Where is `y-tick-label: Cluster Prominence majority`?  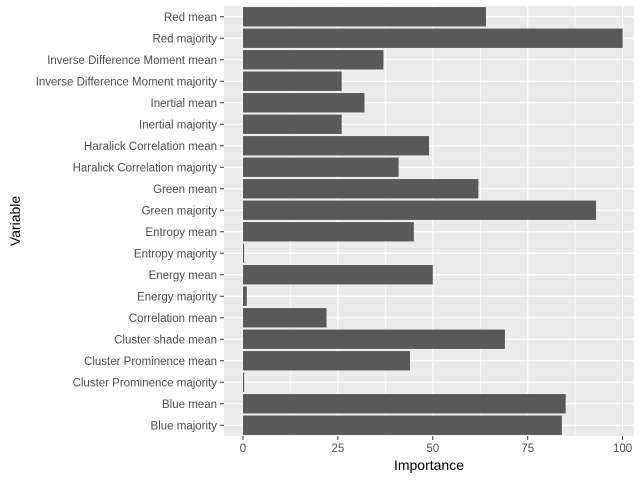
y-tick-label: Cluster Prominence majority is located at coordinates (145, 383).